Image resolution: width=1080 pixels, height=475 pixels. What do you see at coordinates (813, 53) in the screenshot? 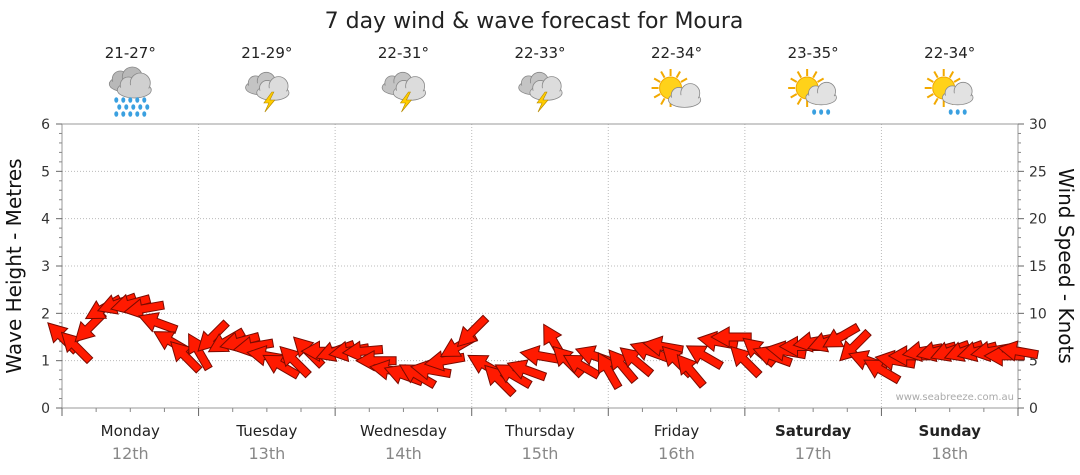
I see `temperature-label: 23-35°` at bounding box center [813, 53].